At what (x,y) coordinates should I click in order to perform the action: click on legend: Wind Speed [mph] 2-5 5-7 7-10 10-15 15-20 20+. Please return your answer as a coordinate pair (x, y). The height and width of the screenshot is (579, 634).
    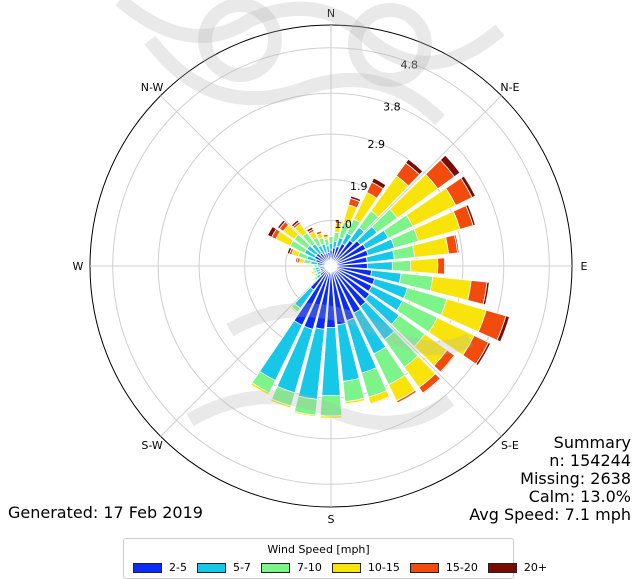
    Looking at the image, I should click on (335, 558).